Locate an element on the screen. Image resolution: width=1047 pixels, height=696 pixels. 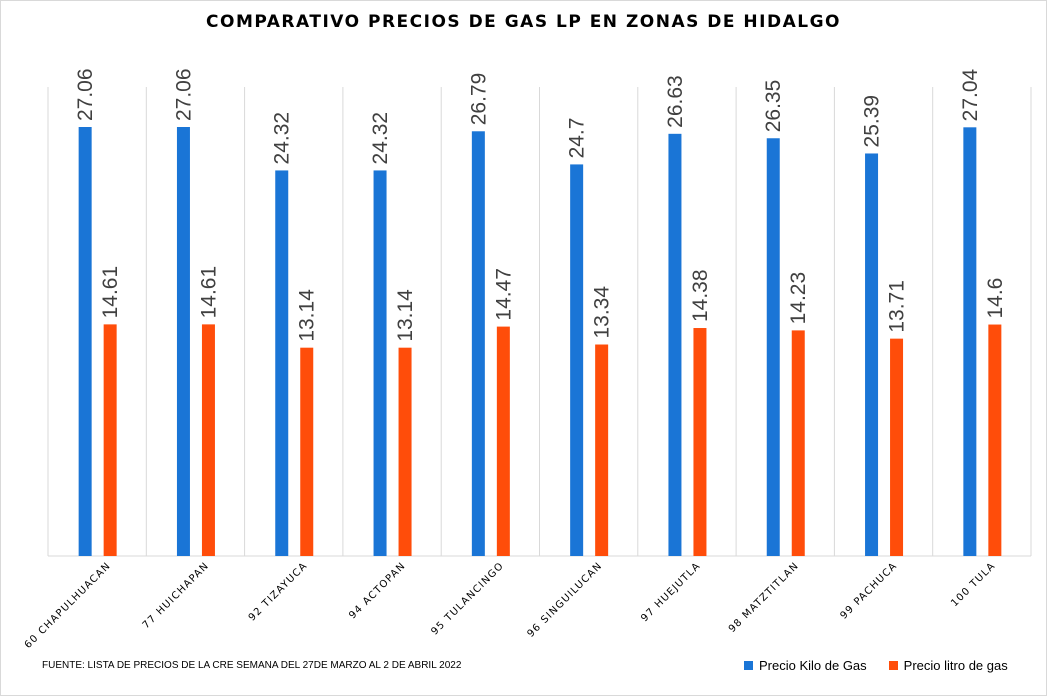
data-label: 14.38 is located at coordinates (700, 295).